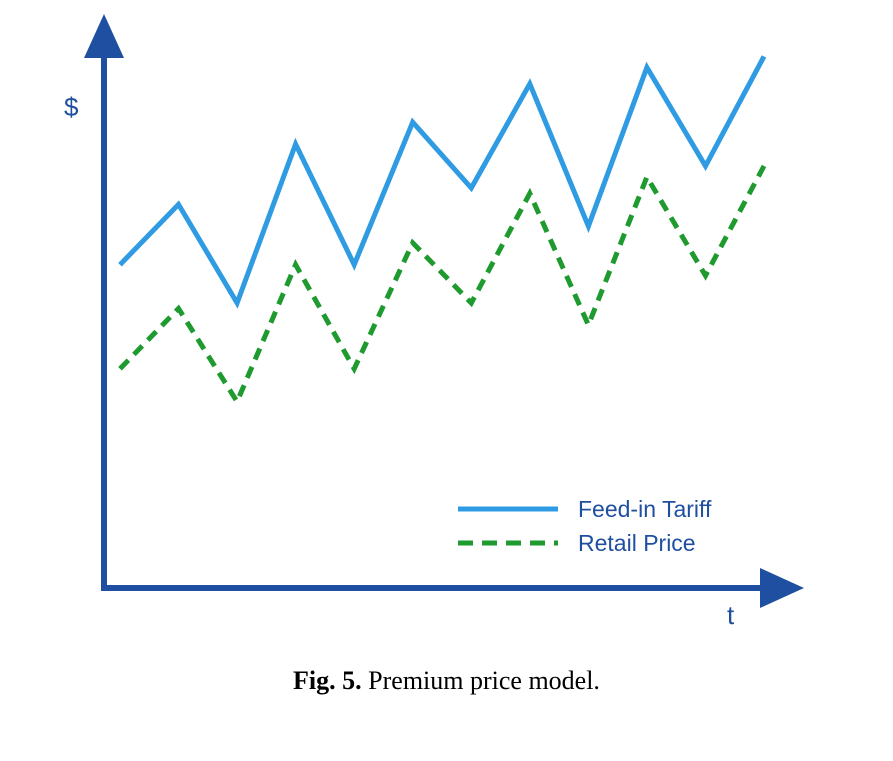  Describe the element at coordinates (782, 588) in the screenshot. I see `x-axis-arrowhead` at that location.